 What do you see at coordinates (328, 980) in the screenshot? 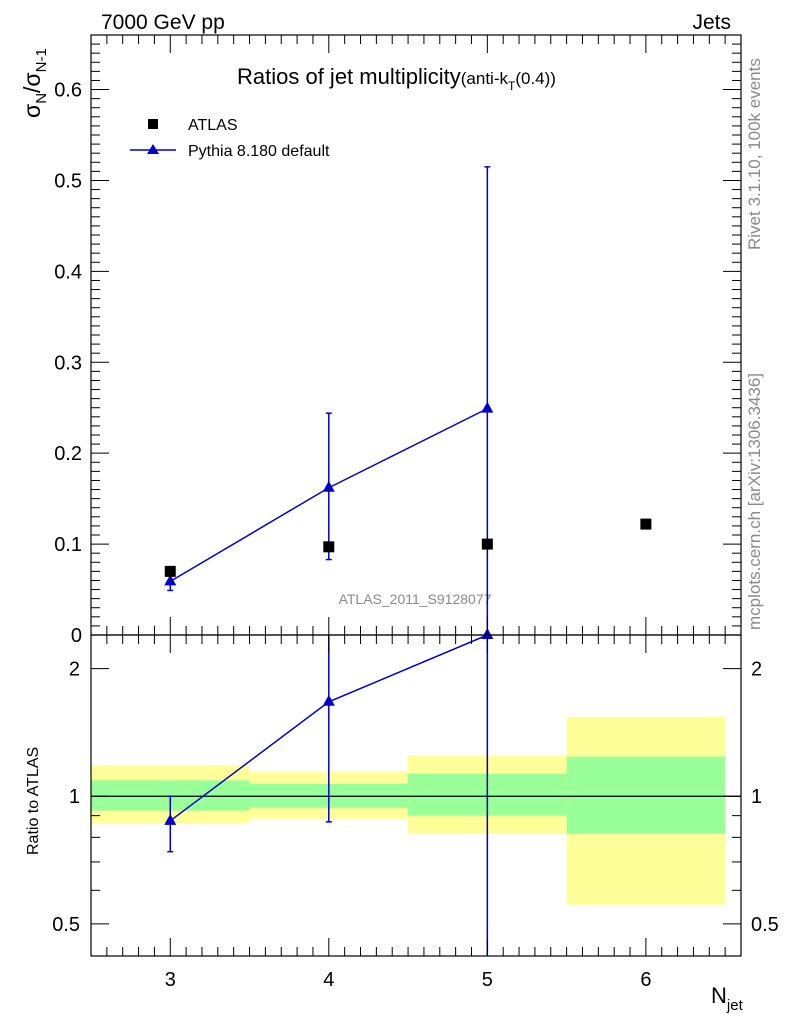
I see `xtick-label-4: 4` at bounding box center [328, 980].